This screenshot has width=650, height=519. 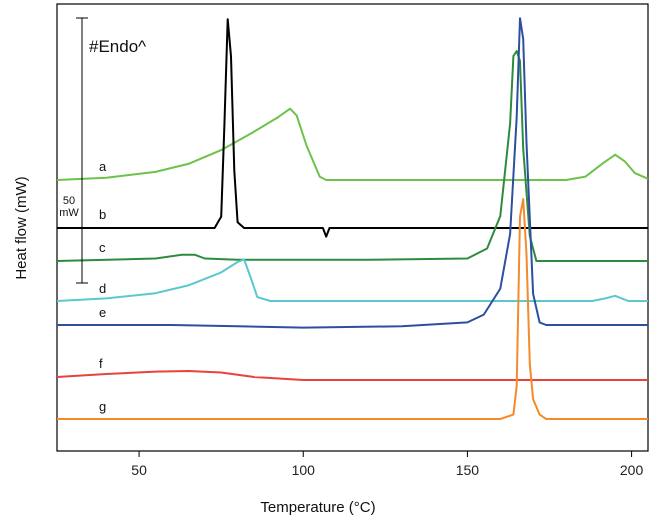 I want to click on series-e-label: e, so click(x=102, y=312).